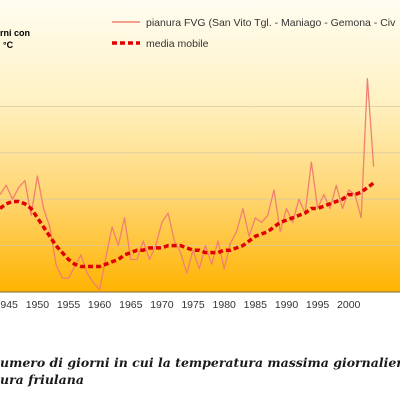 This screenshot has width=400, height=400. Describe the element at coordinates (38, 305) in the screenshot. I see `x-tick-label-1950: 1950` at that location.